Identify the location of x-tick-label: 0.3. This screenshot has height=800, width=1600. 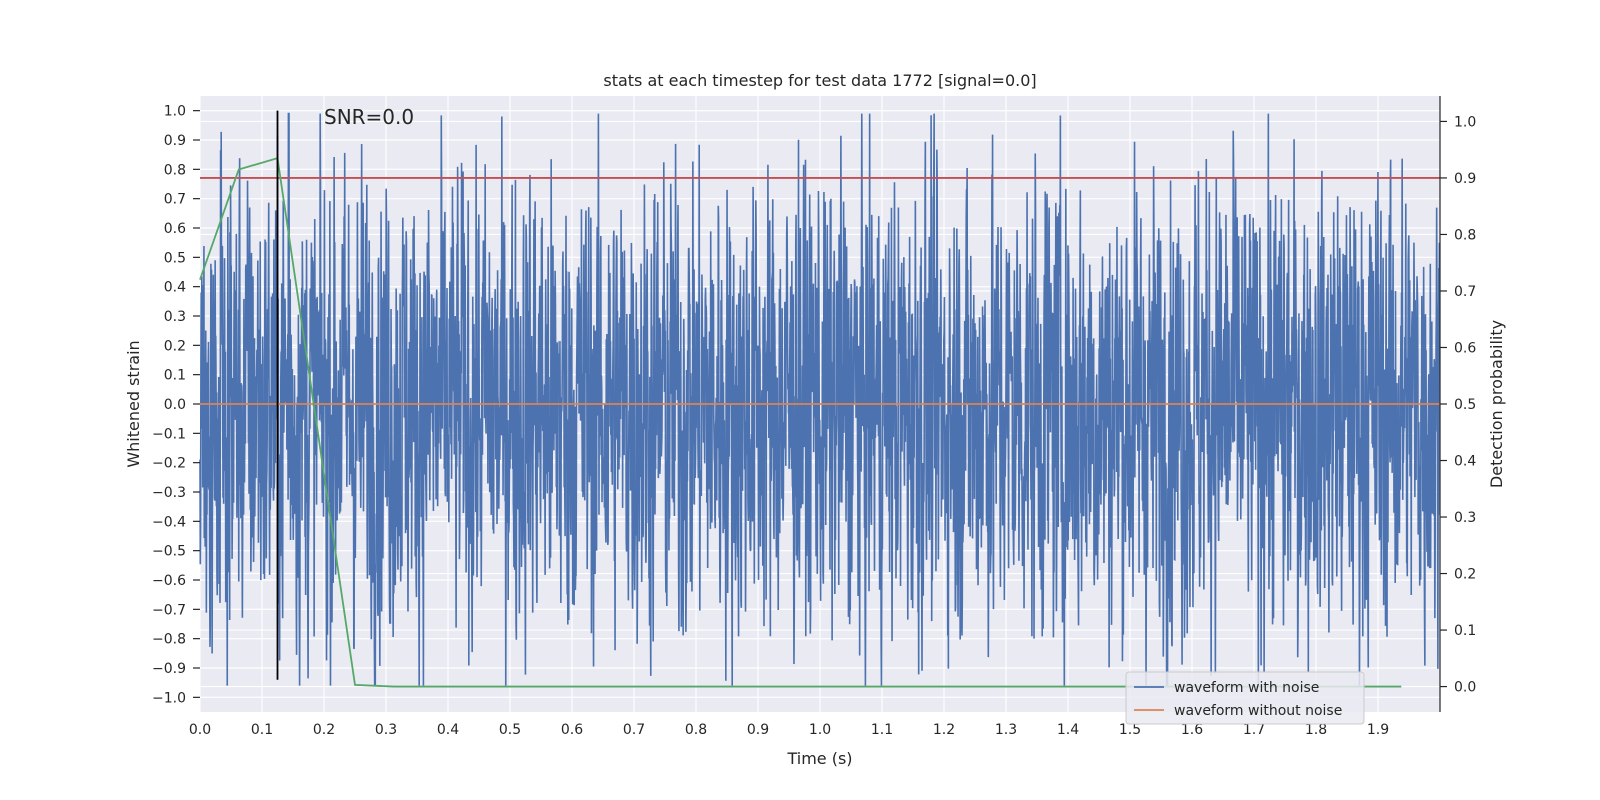
(386, 730).